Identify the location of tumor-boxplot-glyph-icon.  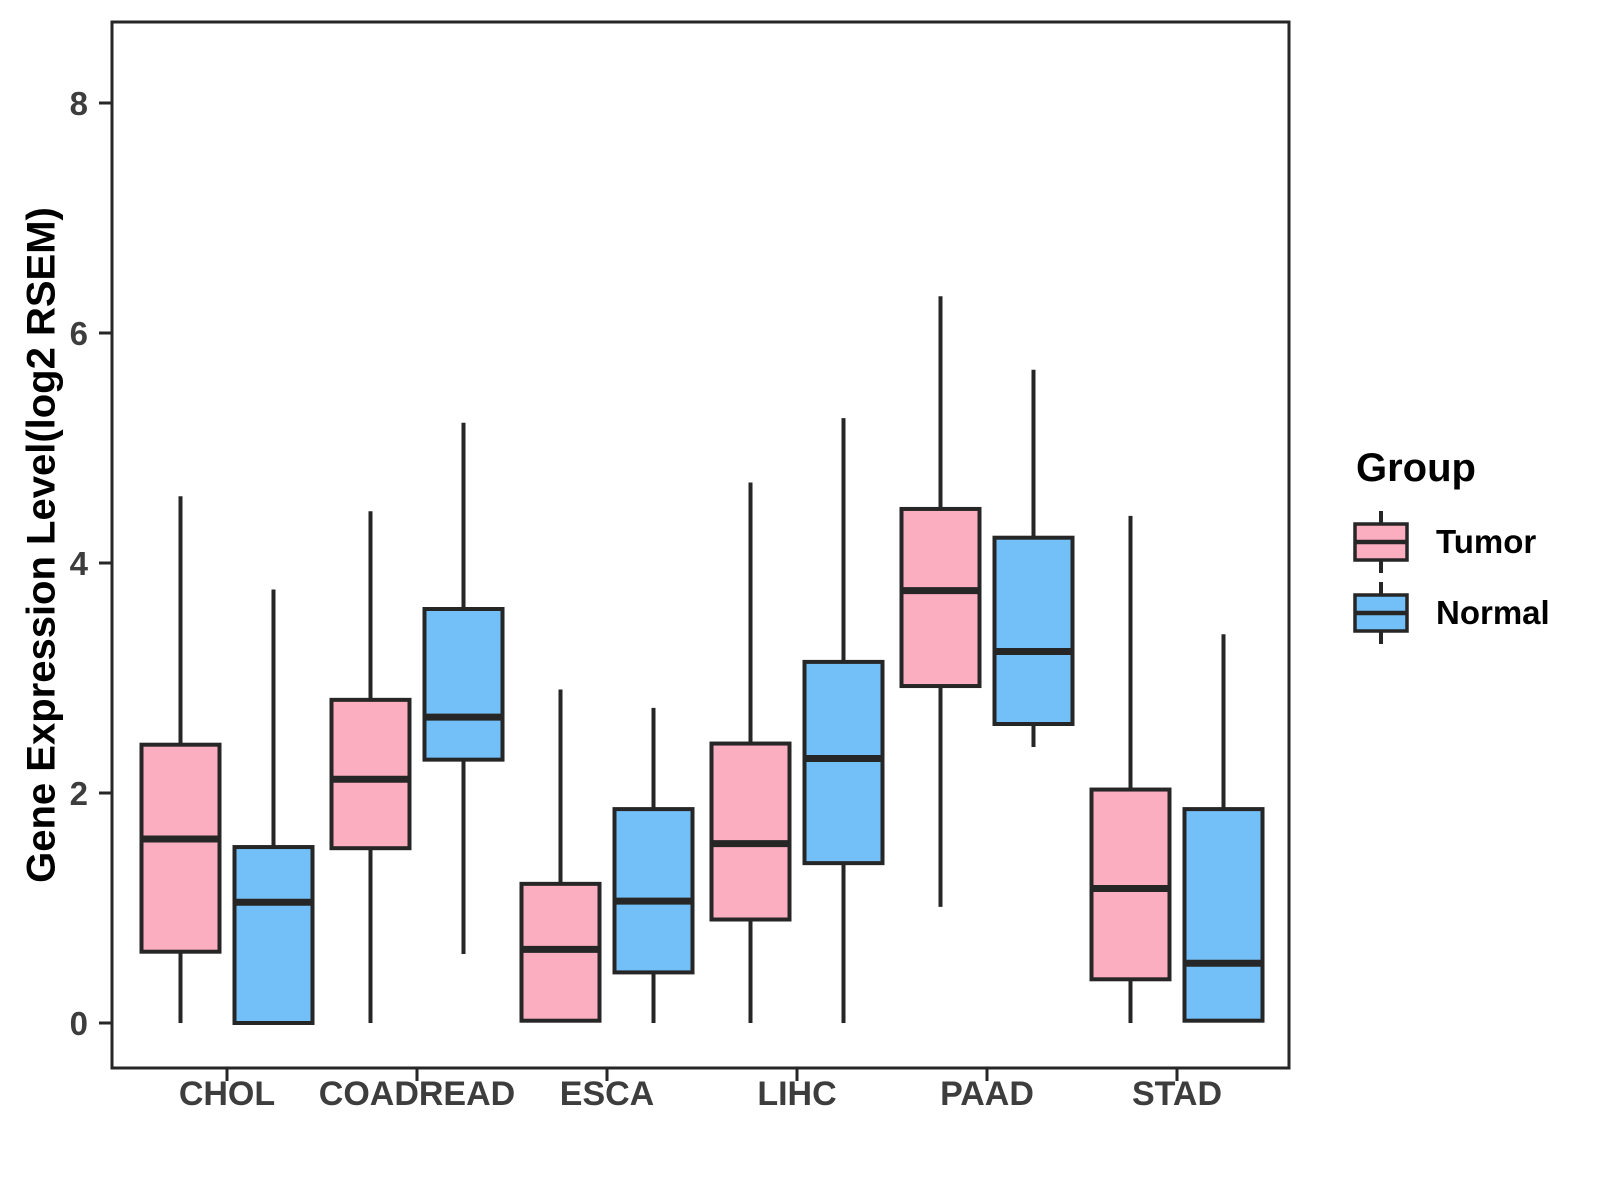
(1381, 541).